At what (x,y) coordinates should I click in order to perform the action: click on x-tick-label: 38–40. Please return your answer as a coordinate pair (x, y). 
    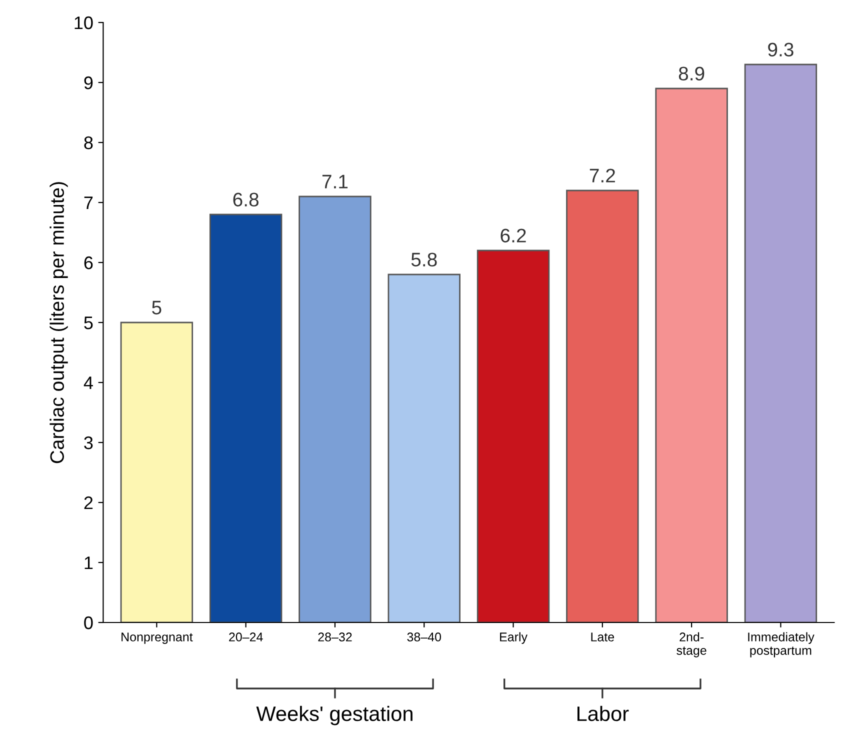
    Looking at the image, I should click on (424, 637).